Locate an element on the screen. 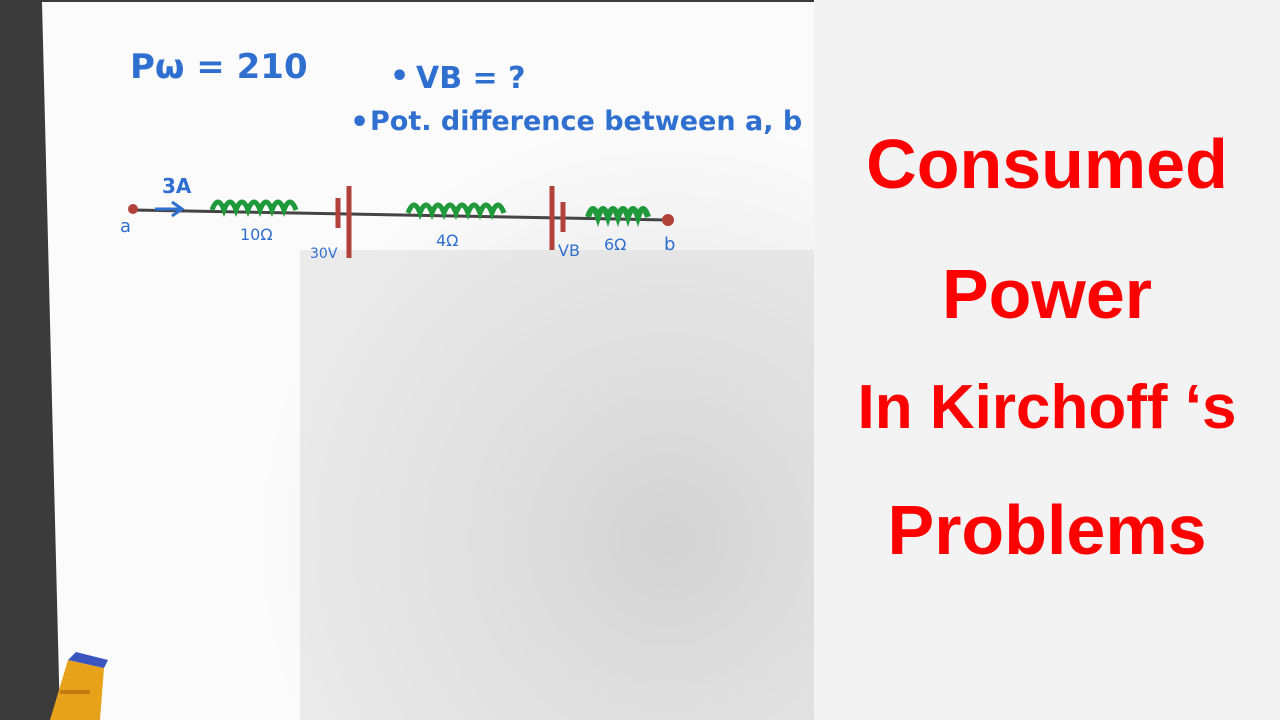 This screenshot has height=720, width=1280. pencil-icon is located at coordinates (79, 686).